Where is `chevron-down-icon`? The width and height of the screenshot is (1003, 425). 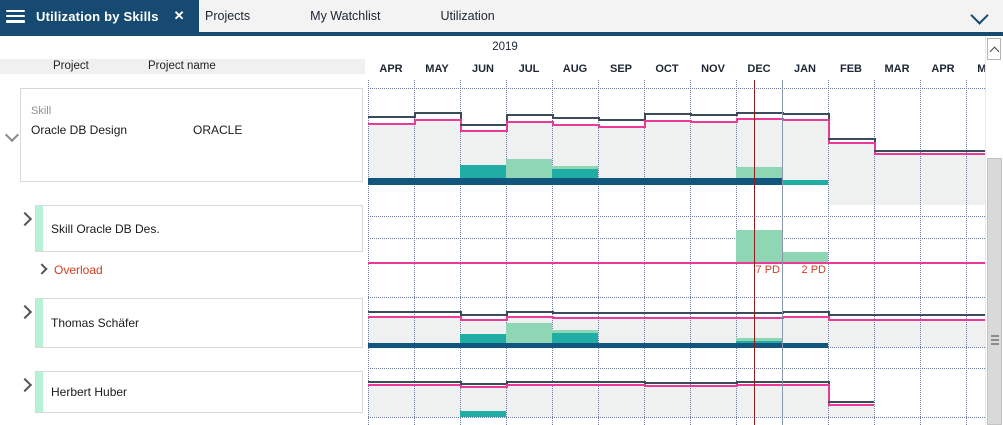 chevron-down-icon is located at coordinates (979, 15).